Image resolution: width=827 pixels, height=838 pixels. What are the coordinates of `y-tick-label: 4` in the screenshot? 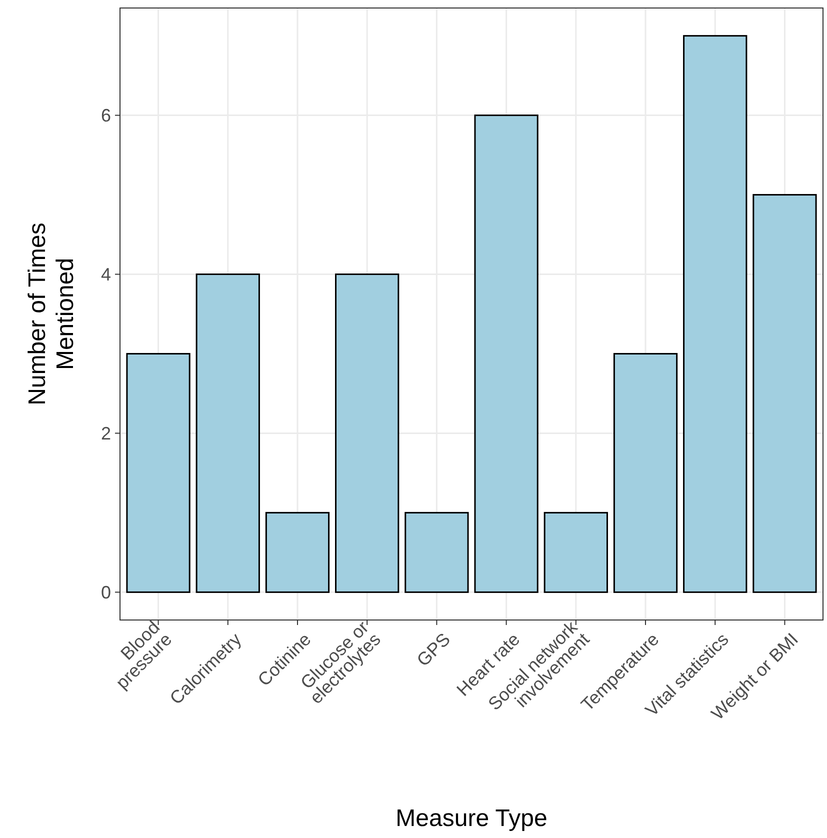 It's located at (105, 274).